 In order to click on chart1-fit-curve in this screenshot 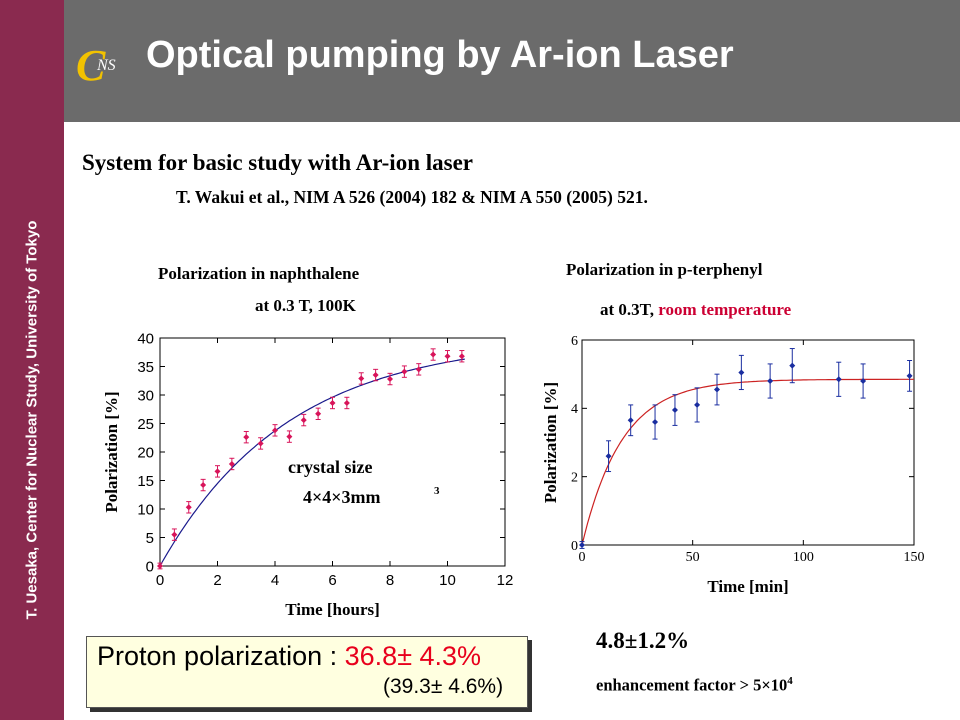, I will do `click(747, 462)`.